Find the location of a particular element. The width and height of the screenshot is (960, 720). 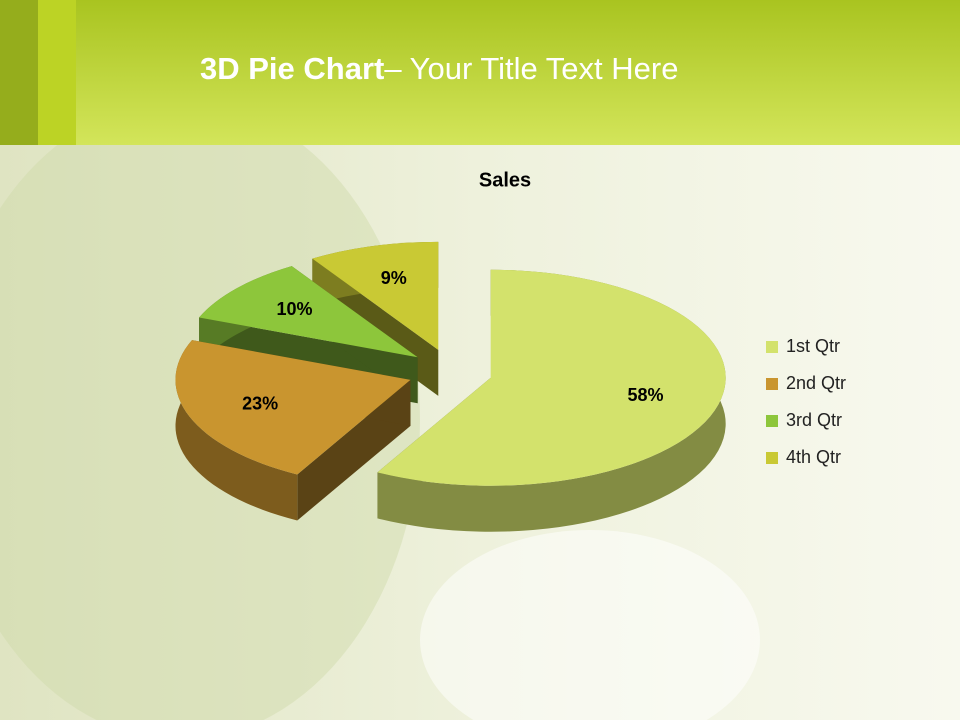

data-label: 10% is located at coordinates (294, 309).